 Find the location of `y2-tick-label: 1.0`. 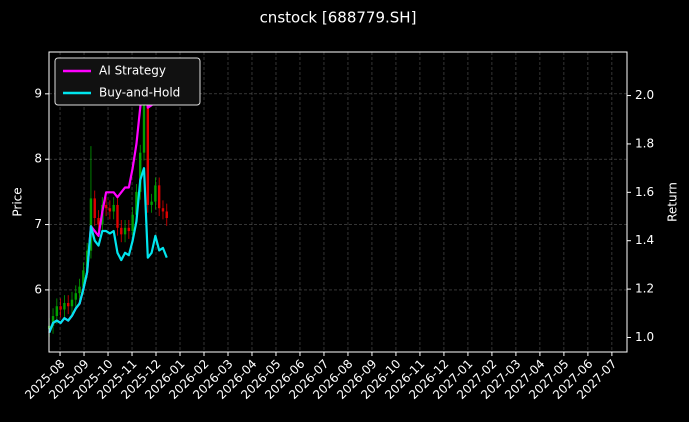

y2-tick-label: 1.0 is located at coordinates (644, 337).